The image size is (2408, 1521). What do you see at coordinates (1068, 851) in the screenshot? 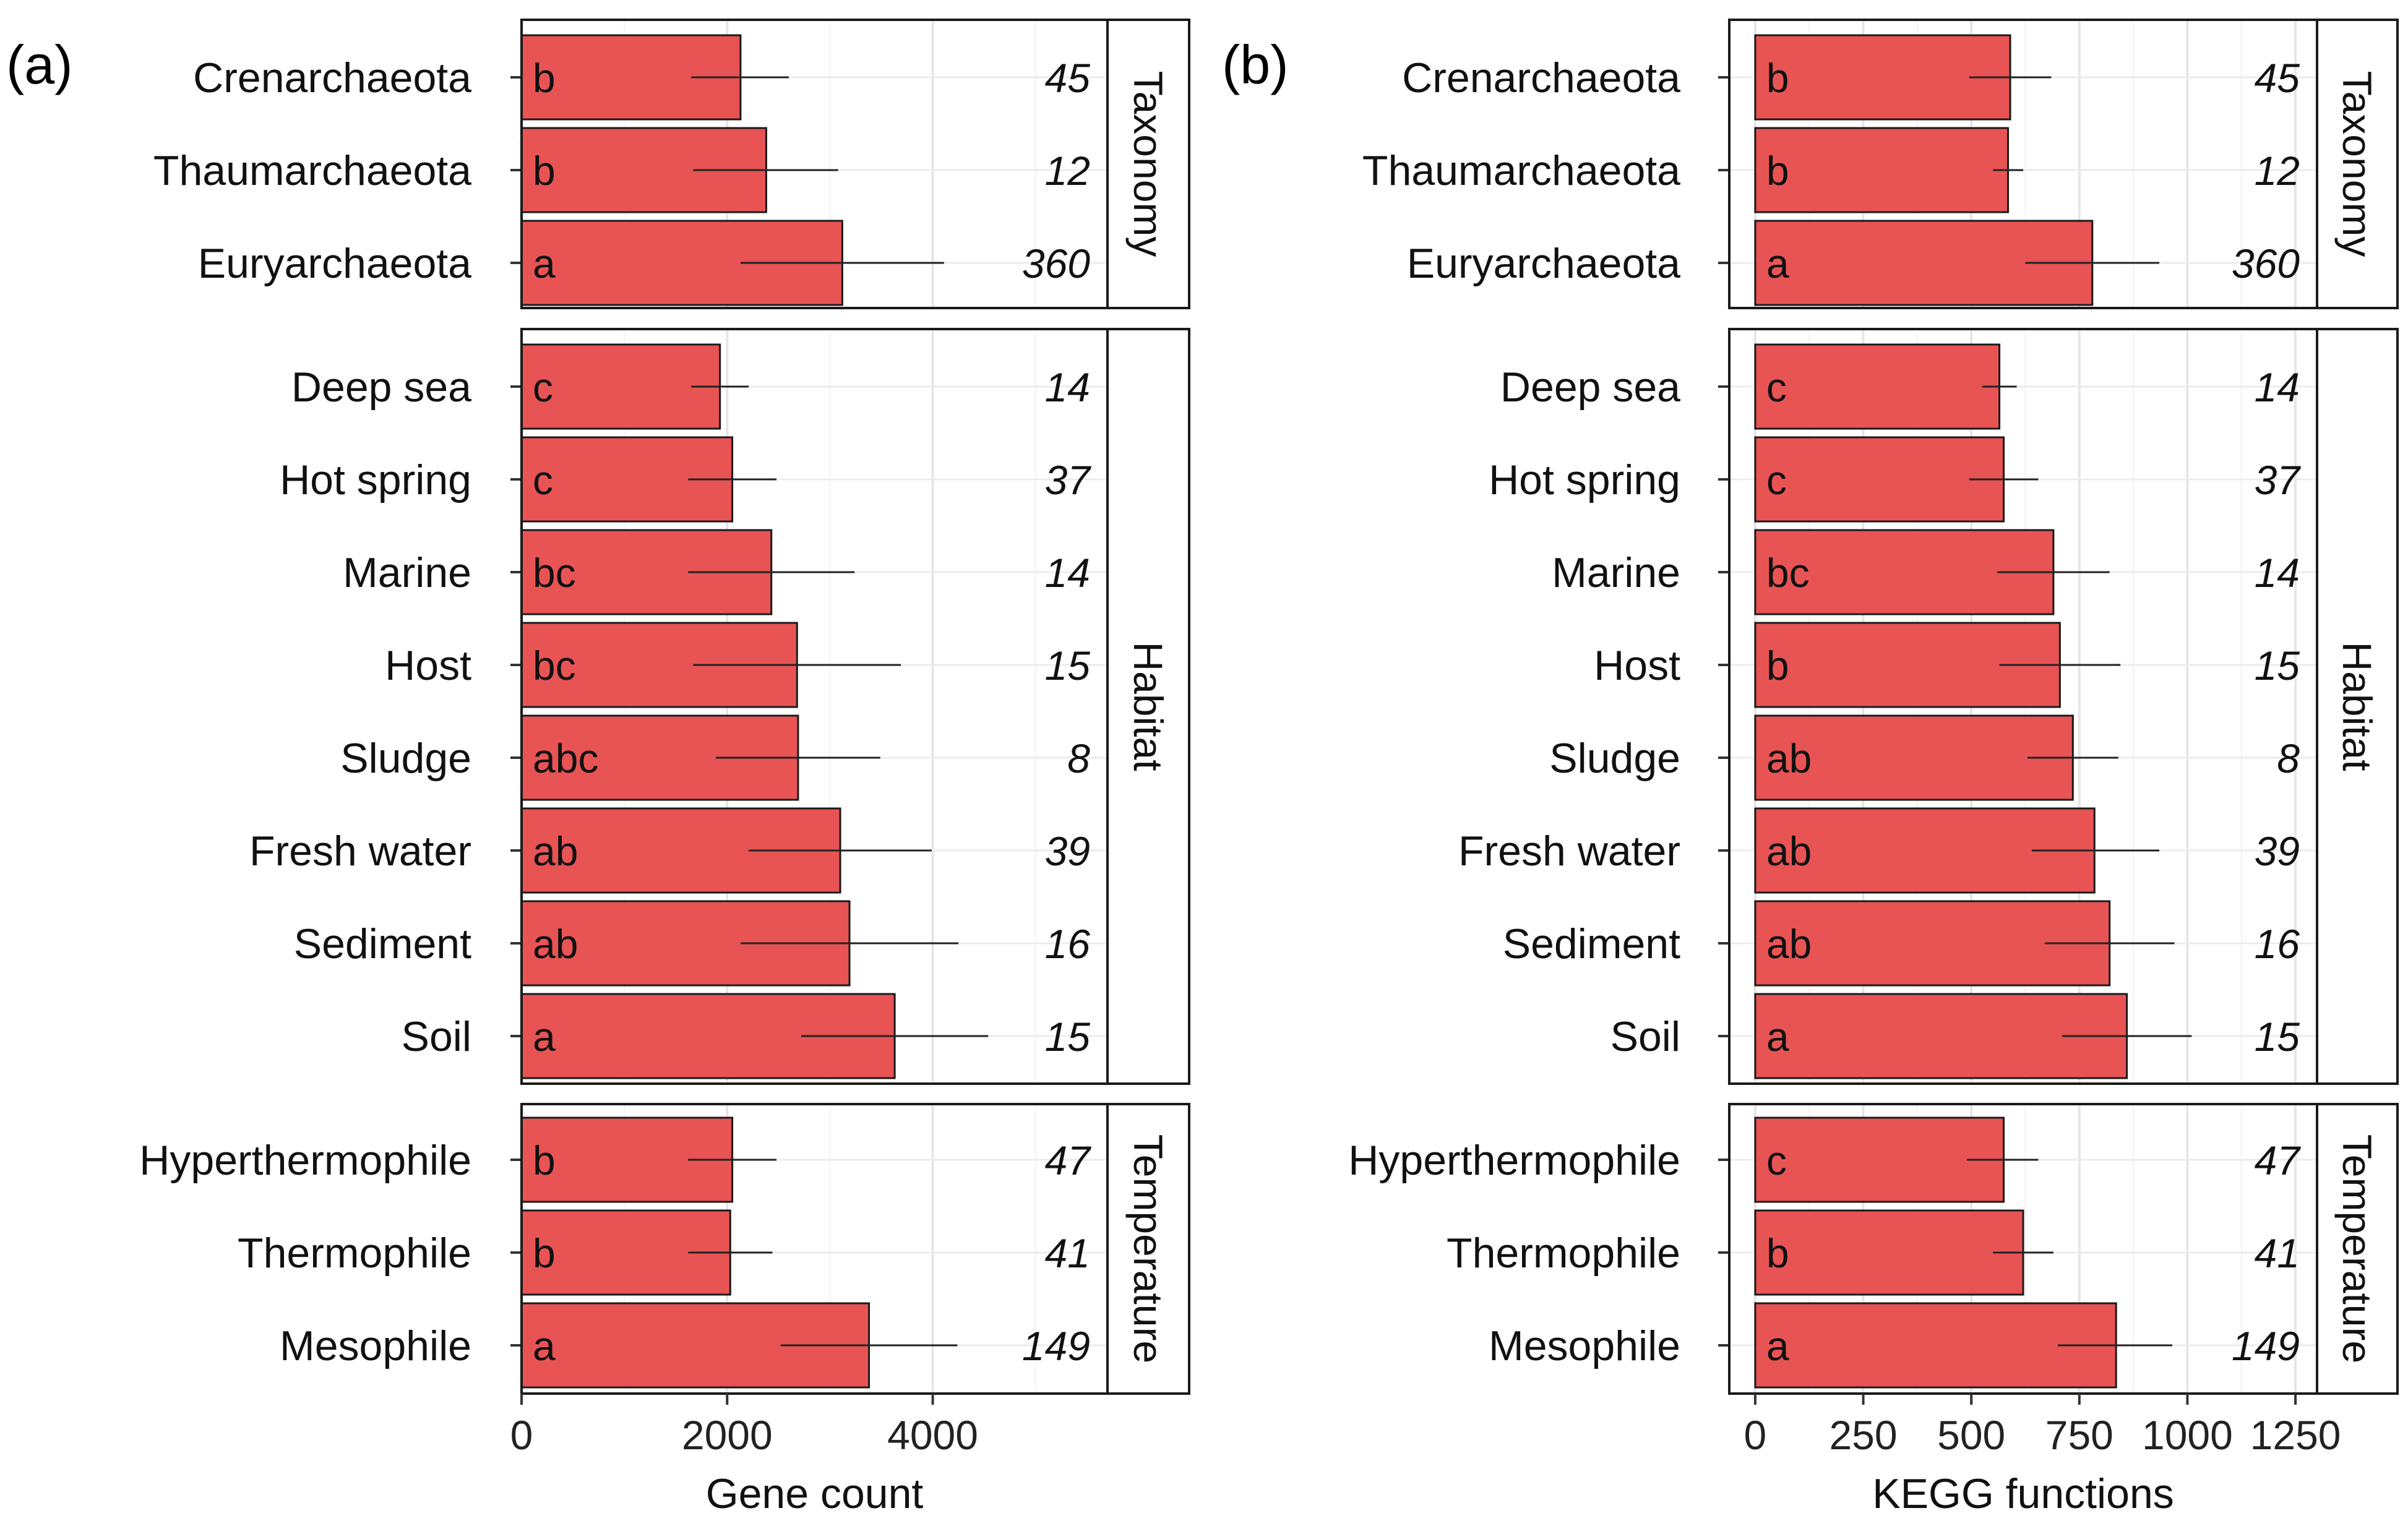
I see `sample-size-label: 39` at bounding box center [1068, 851].